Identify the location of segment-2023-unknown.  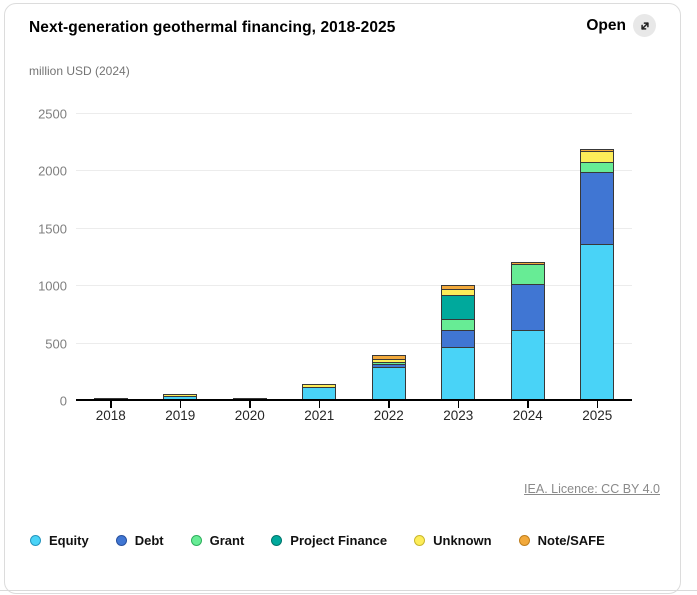
(458, 292).